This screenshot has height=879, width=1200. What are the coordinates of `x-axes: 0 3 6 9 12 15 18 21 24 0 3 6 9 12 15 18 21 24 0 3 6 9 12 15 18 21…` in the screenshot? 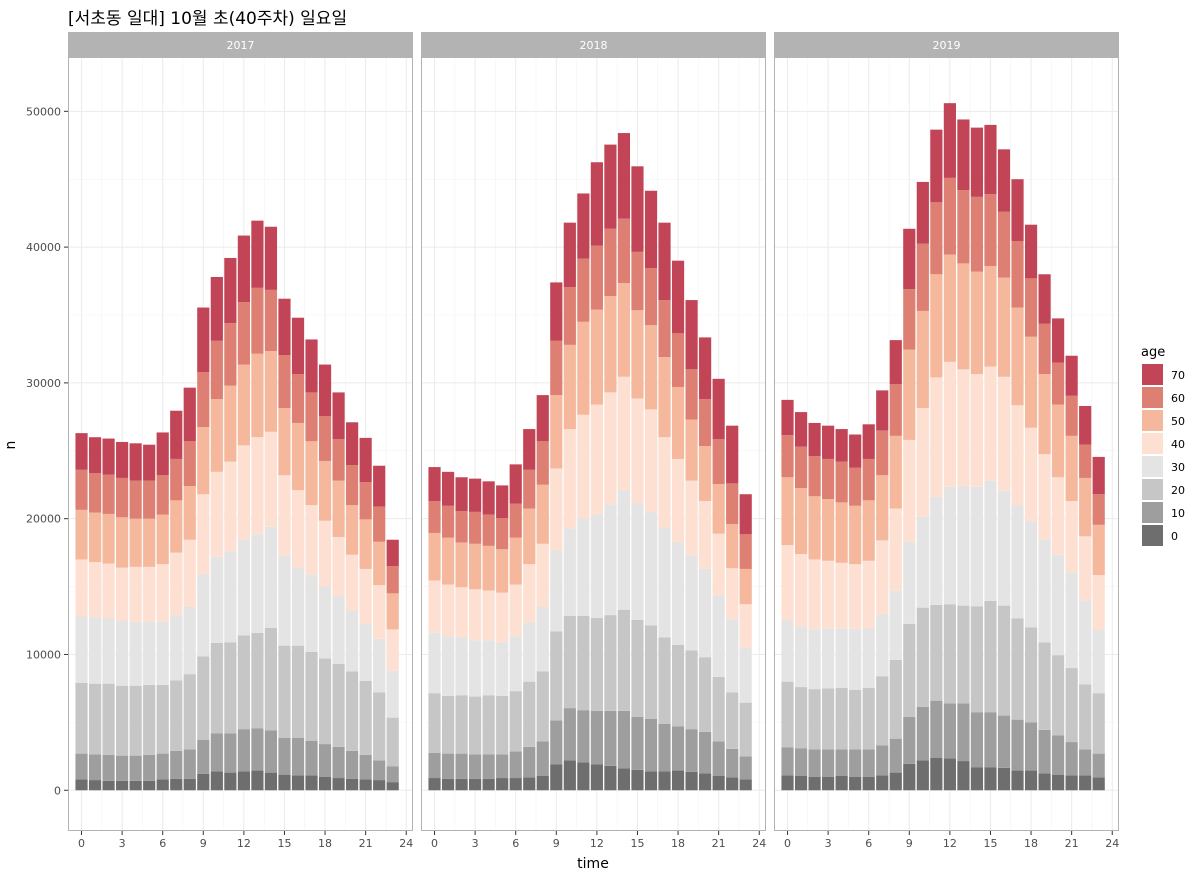 It's located at (598, 840).